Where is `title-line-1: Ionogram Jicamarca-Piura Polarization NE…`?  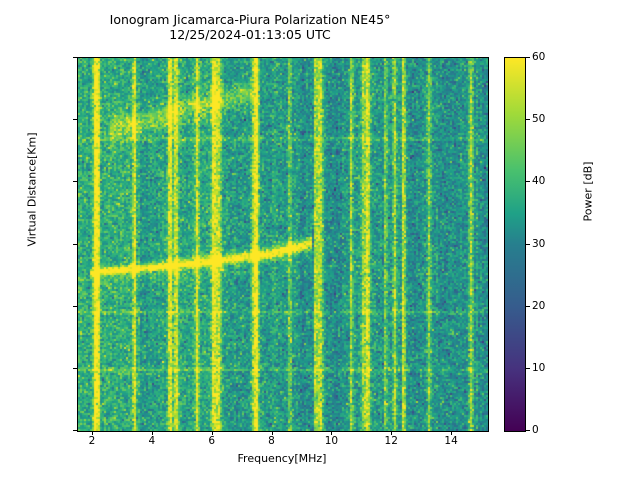
title-line-1: Ionogram Jicamarca-Piura Polarization NE… is located at coordinates (250, 19).